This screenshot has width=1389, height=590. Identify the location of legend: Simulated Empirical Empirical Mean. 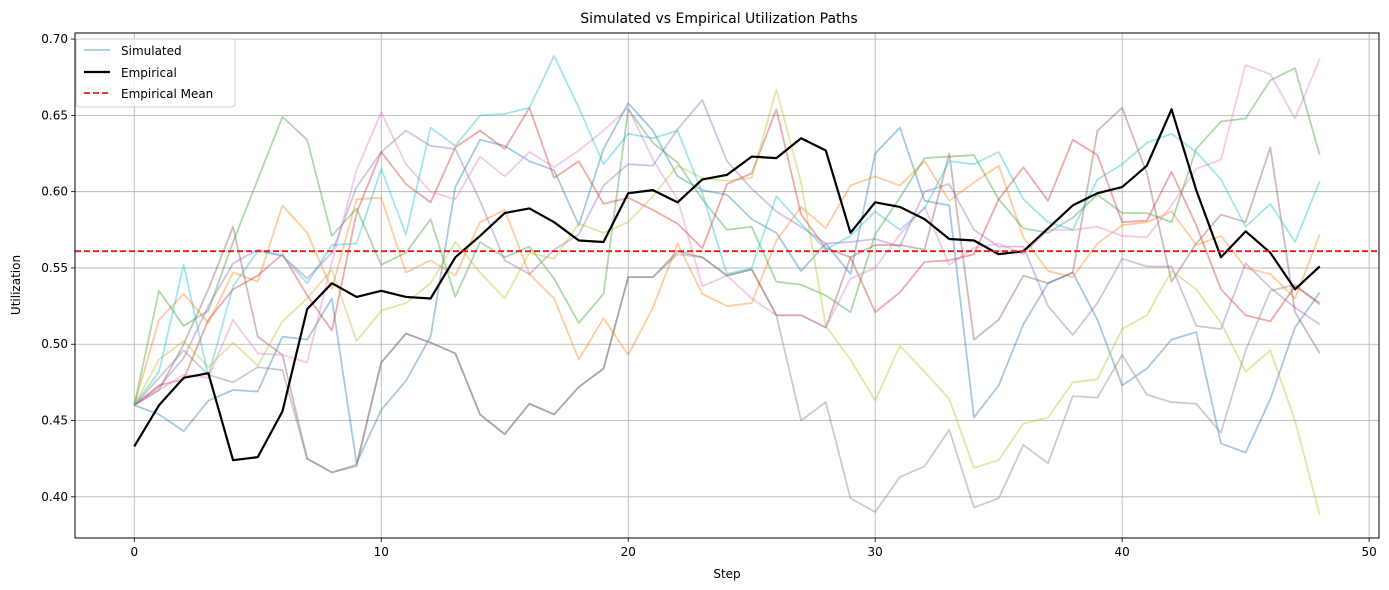
(155, 73).